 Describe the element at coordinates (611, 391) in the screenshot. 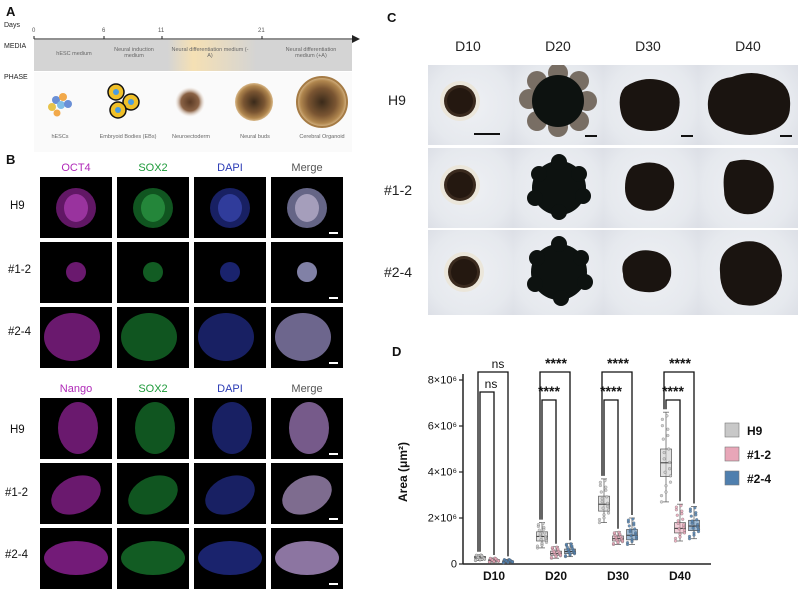

I see `significance-label-inner: ****` at that location.